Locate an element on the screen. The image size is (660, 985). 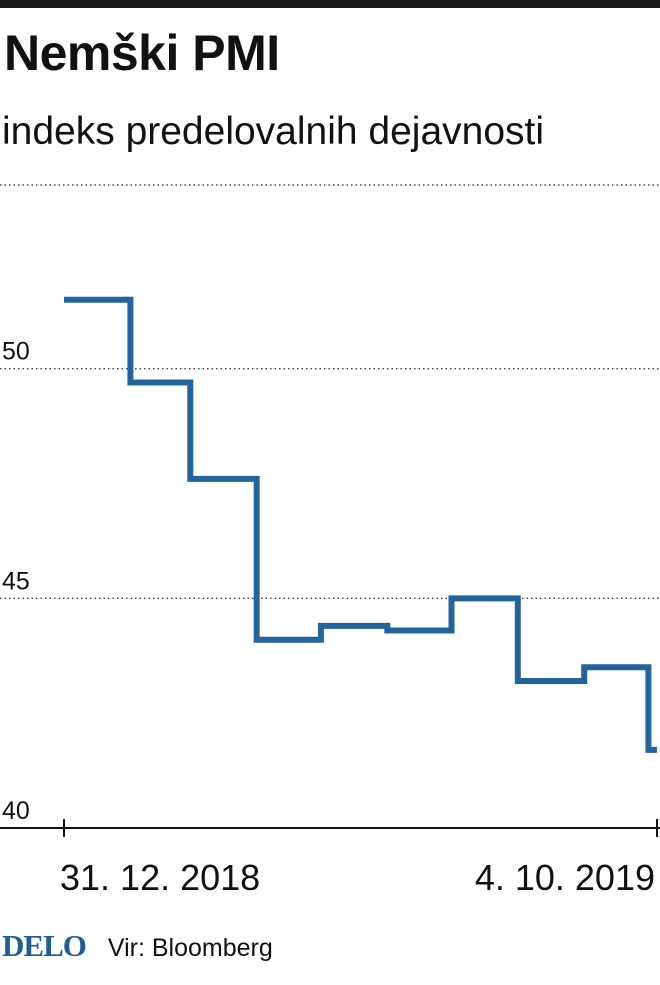
y-tick-label-45: 45 is located at coordinates (16, 581).